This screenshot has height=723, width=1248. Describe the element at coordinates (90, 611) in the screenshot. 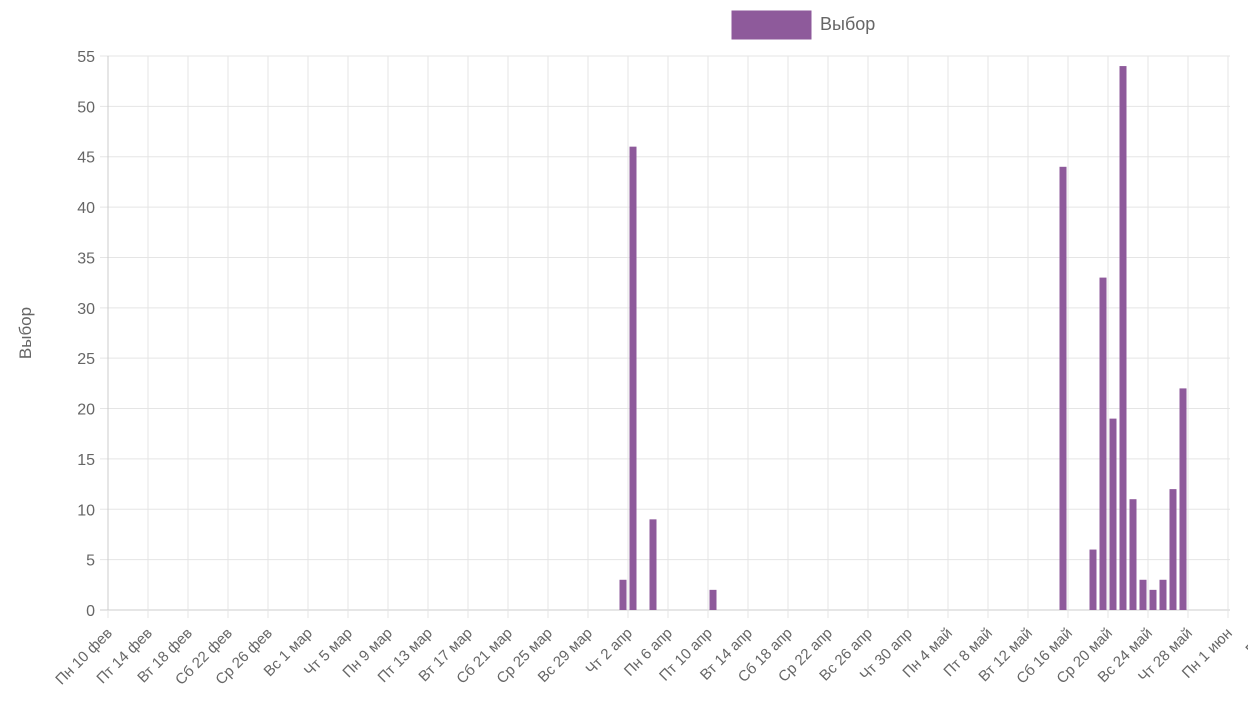

I see `y-tick-label: 0` at that location.